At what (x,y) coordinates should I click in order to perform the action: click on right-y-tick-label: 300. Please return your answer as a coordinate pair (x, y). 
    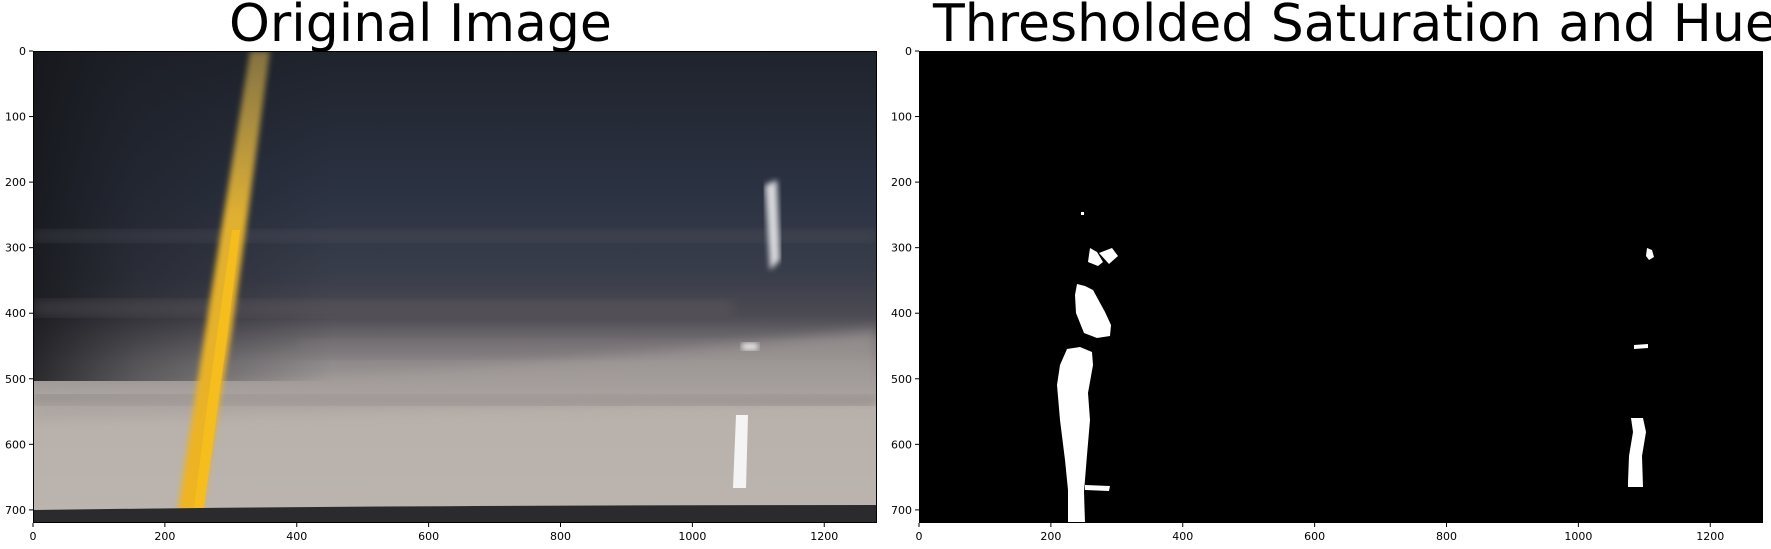
    Looking at the image, I should click on (901, 248).